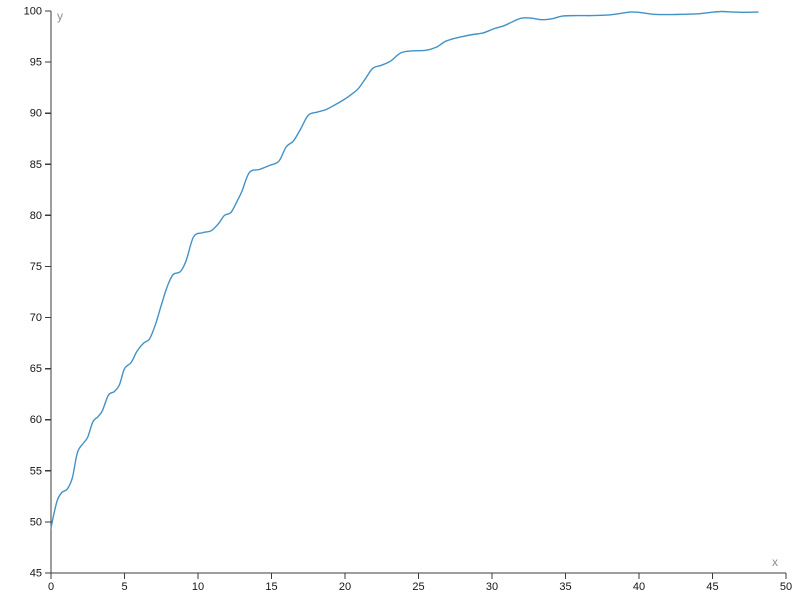  I want to click on y-tick-label: 100, so click(33, 12).